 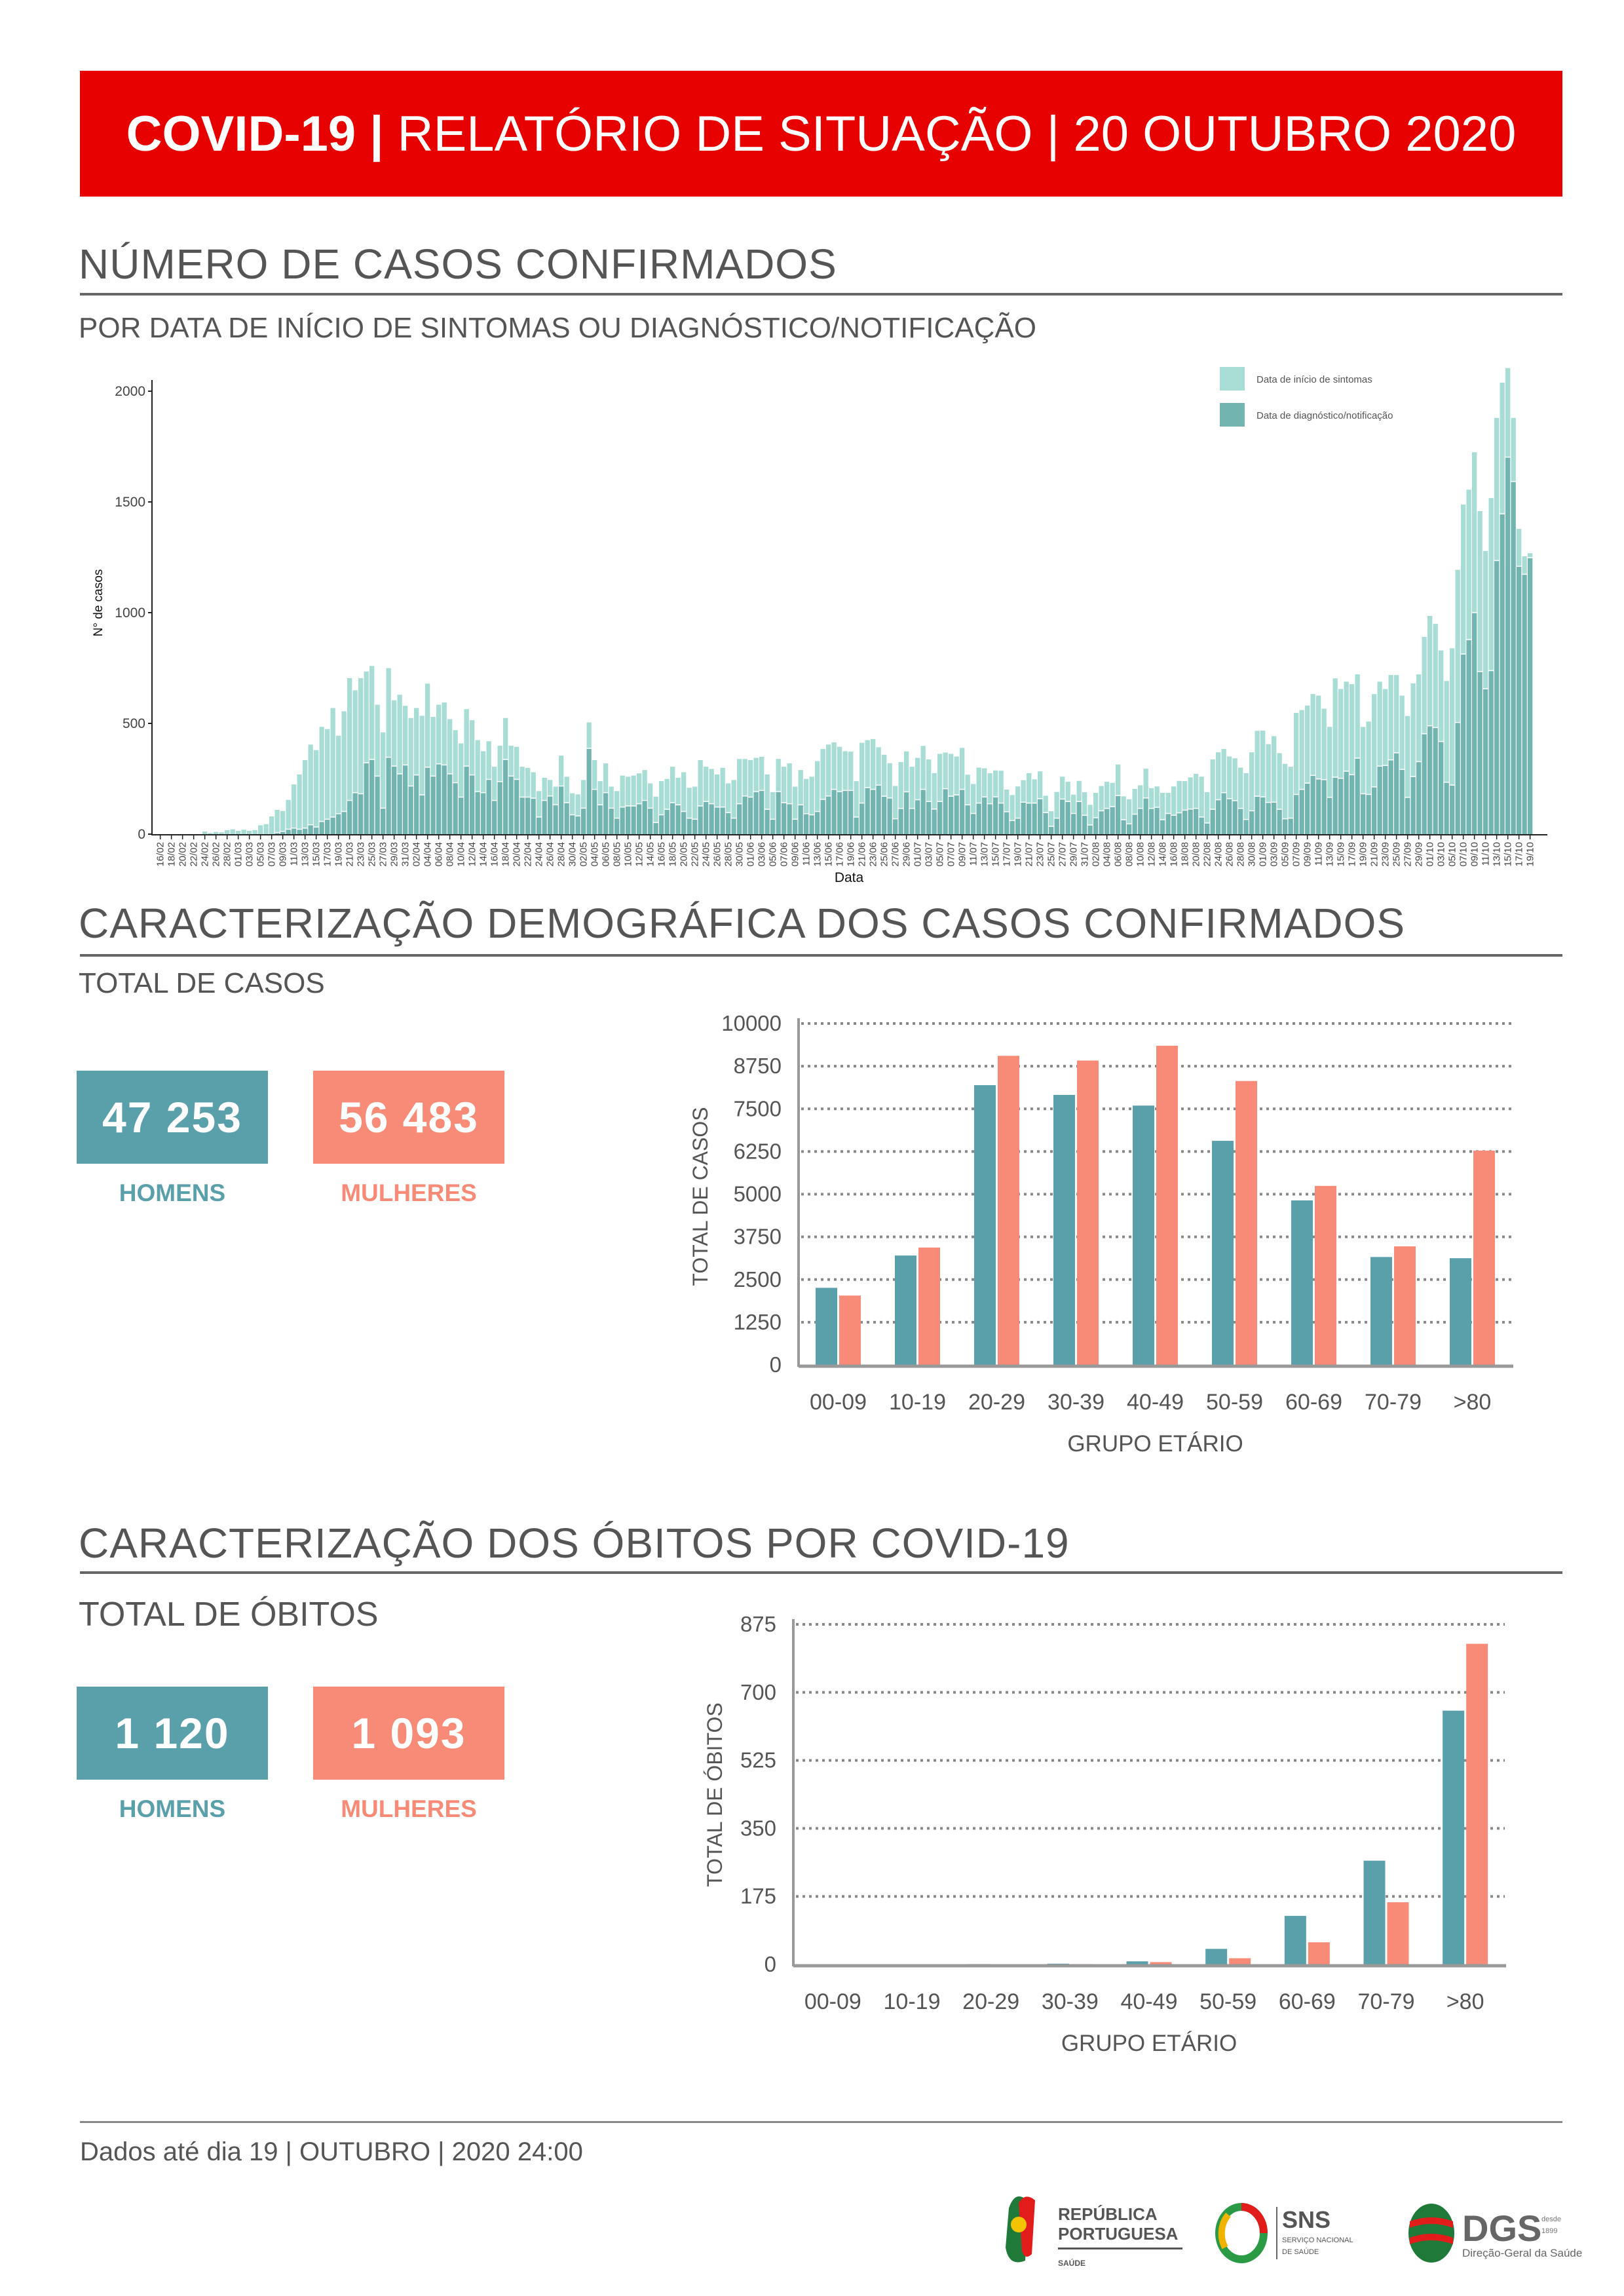 What do you see at coordinates (884, 854) in the screenshot?
I see `x-tick-label: 25/06` at bounding box center [884, 854].